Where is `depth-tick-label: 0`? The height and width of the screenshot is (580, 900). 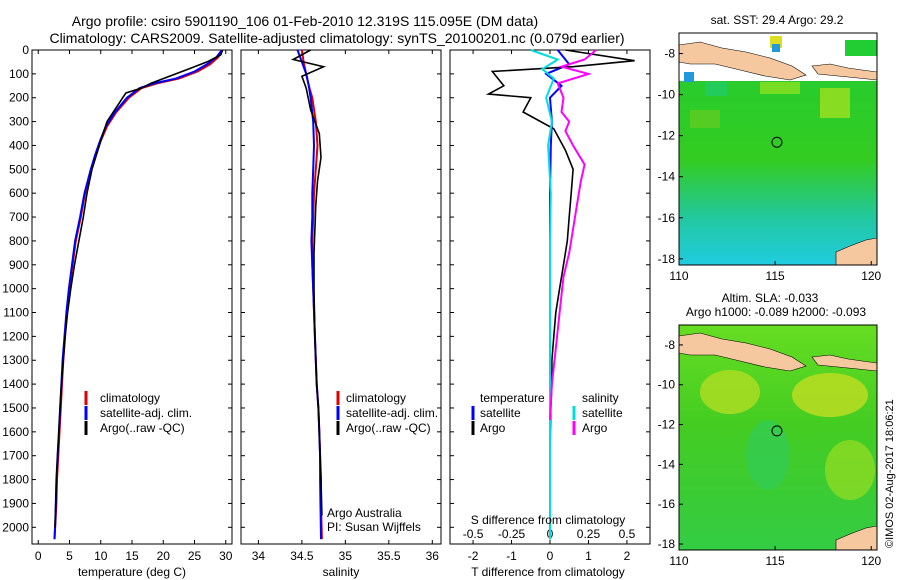 depth-tick-label: 0 is located at coordinates (25, 50).